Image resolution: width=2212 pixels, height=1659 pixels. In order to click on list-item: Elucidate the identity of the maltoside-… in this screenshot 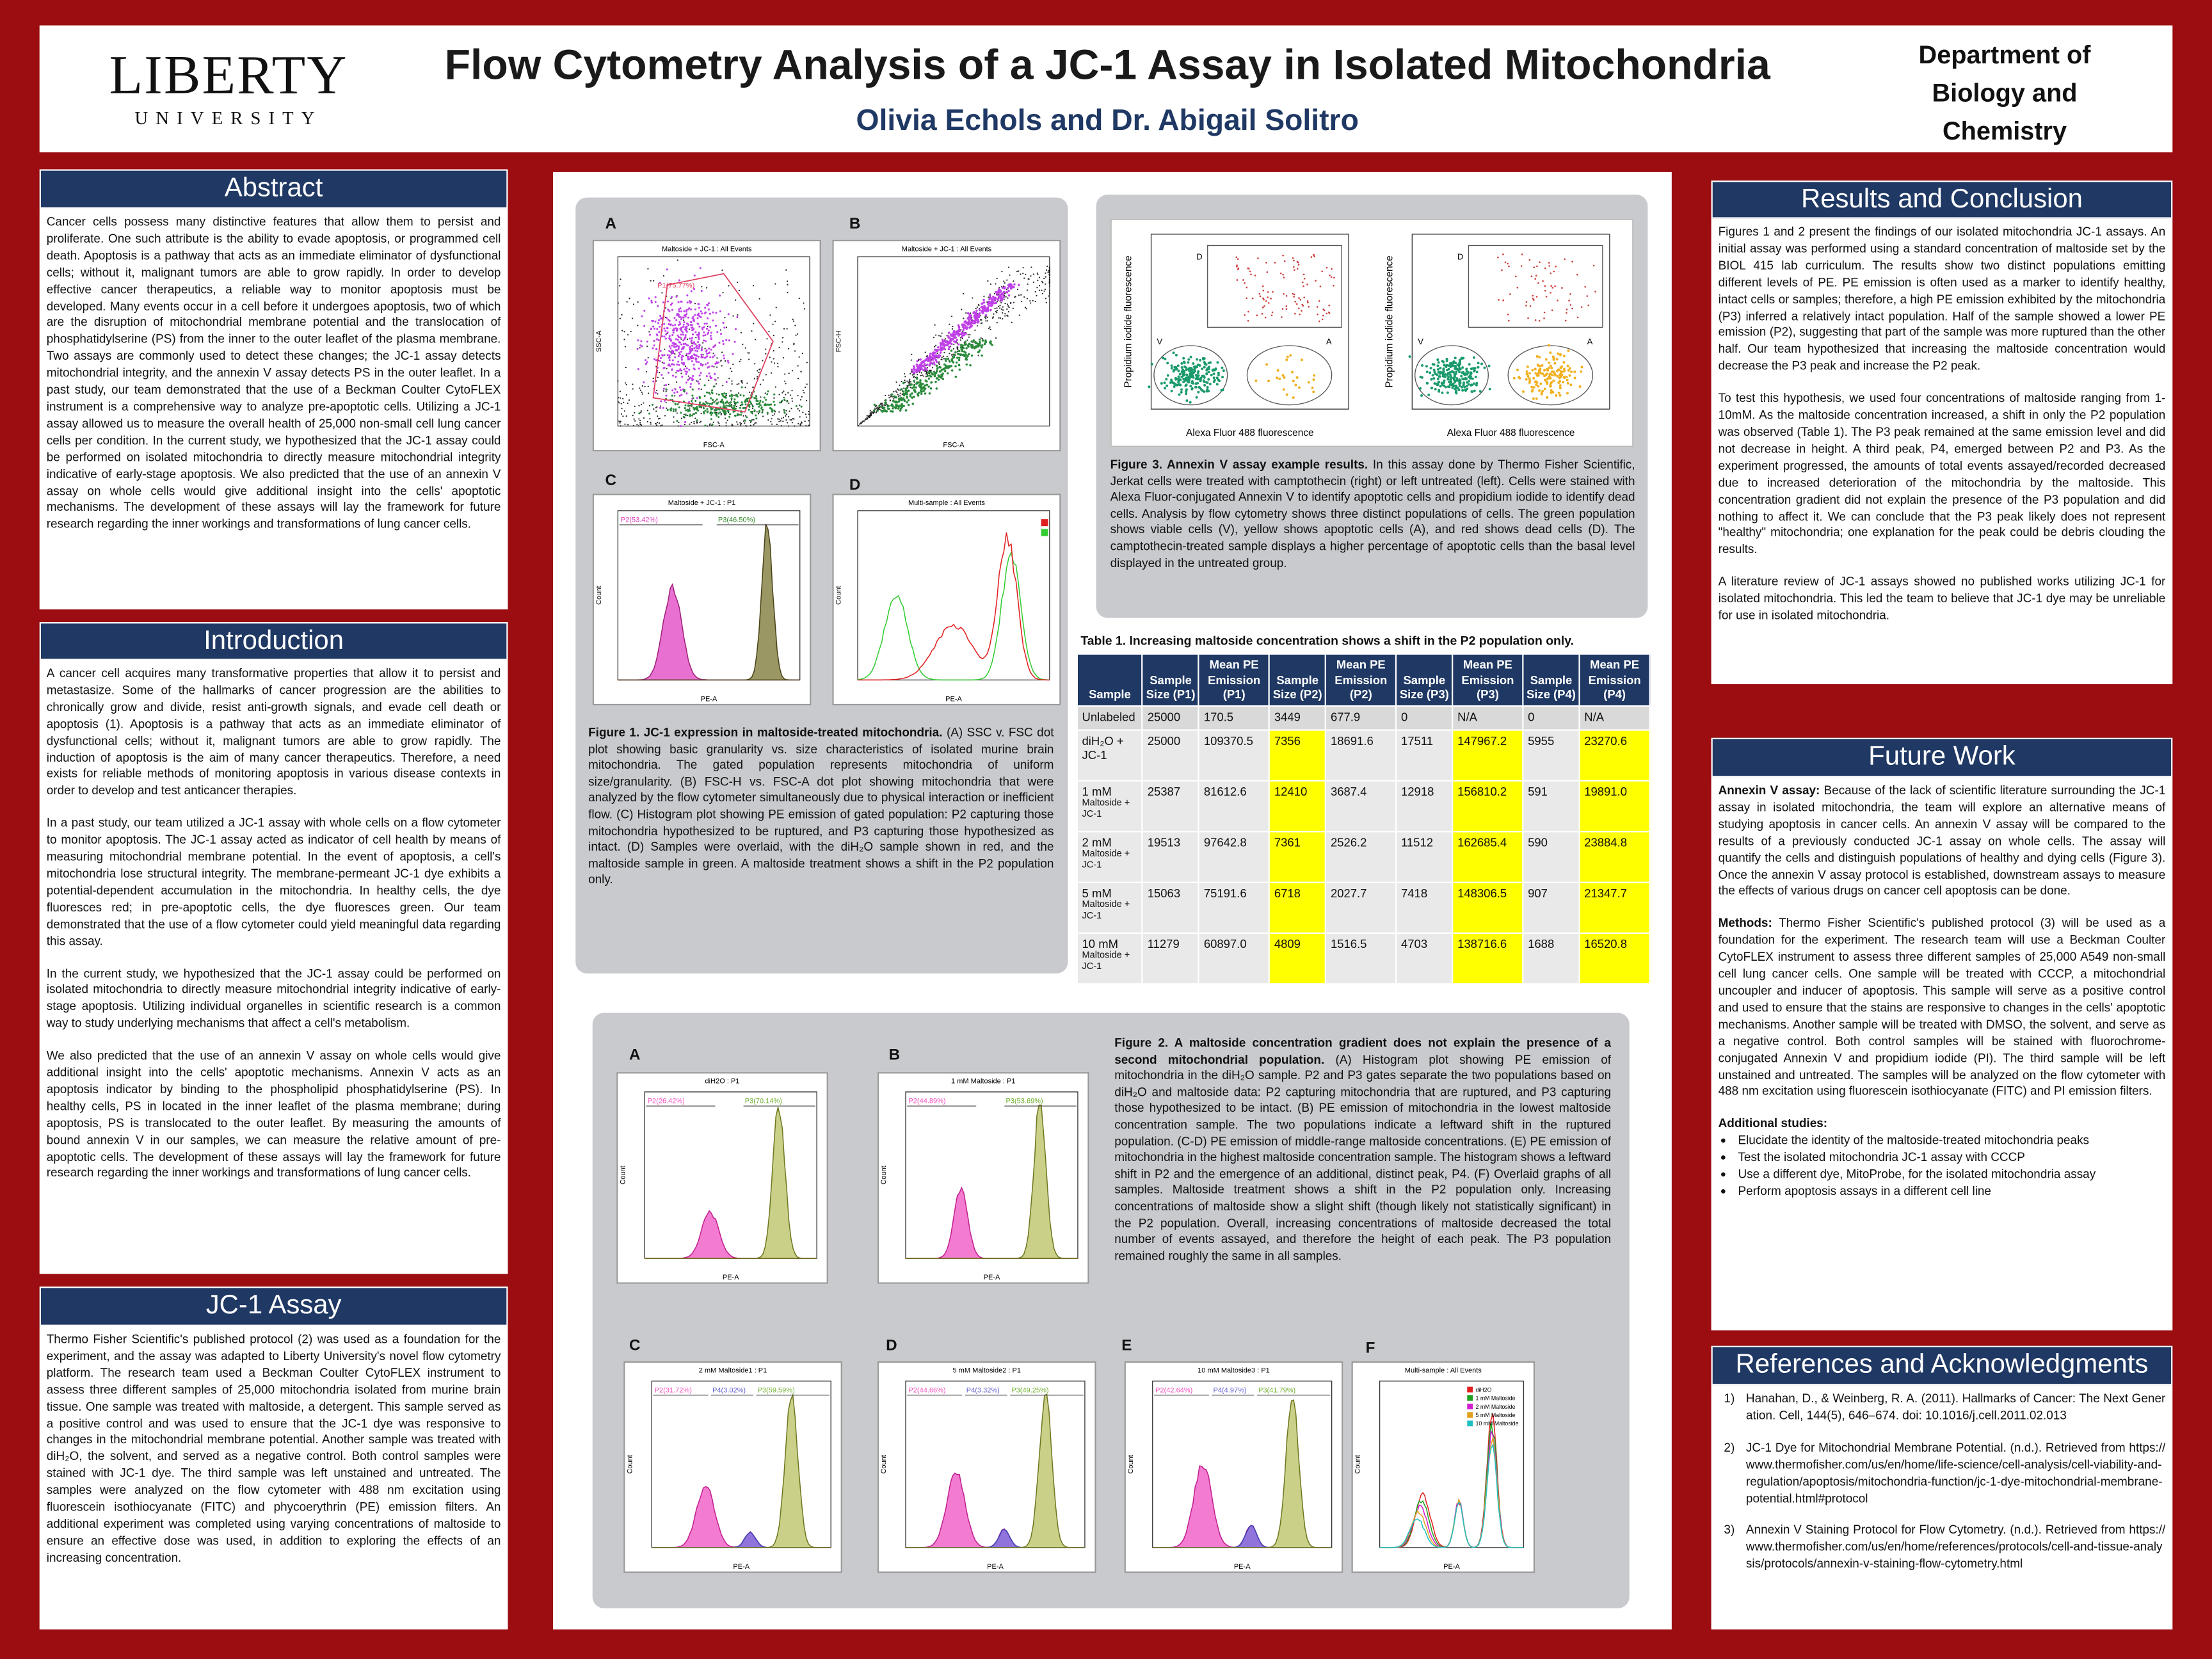, I will do `click(1951, 1141)`.